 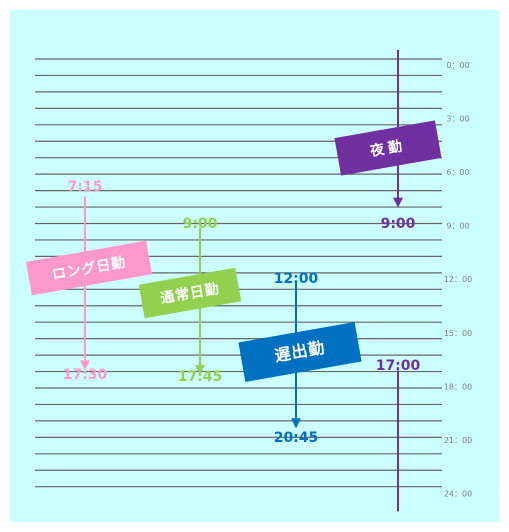 What do you see at coordinates (398, 366) in the screenshot?
I see `shift-start-time: 17:00` at bounding box center [398, 366].